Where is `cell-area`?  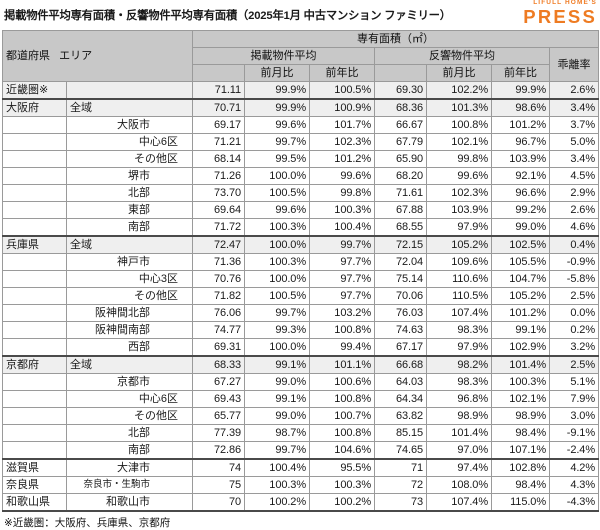
cell-area is located at coordinates (129, 90).